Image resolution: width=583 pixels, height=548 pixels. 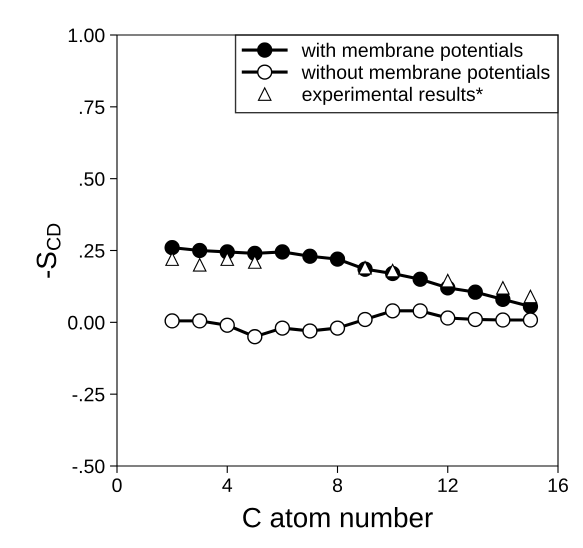 What do you see at coordinates (448, 485) in the screenshot?
I see `x-tick-label: 12` at bounding box center [448, 485].